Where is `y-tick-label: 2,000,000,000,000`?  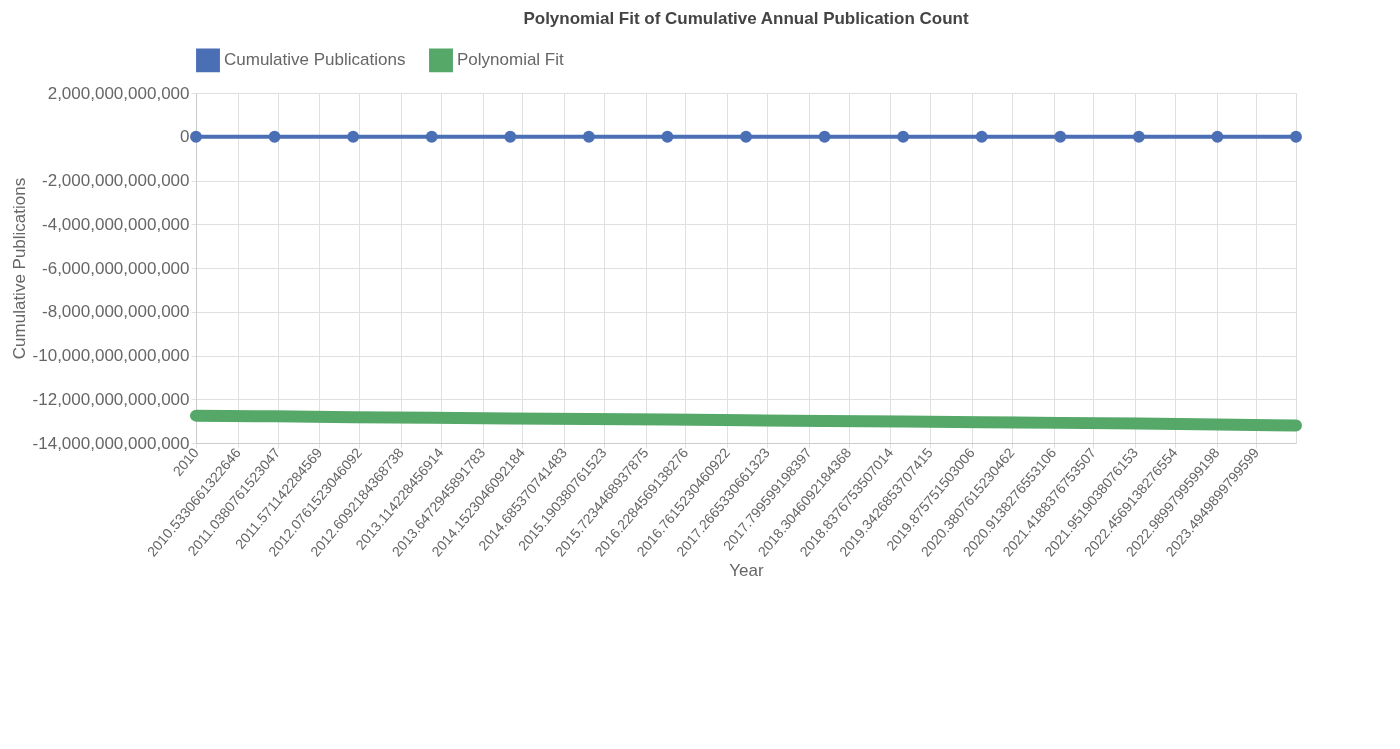 y-tick-label: 2,000,000,000,000 is located at coordinates (118, 93).